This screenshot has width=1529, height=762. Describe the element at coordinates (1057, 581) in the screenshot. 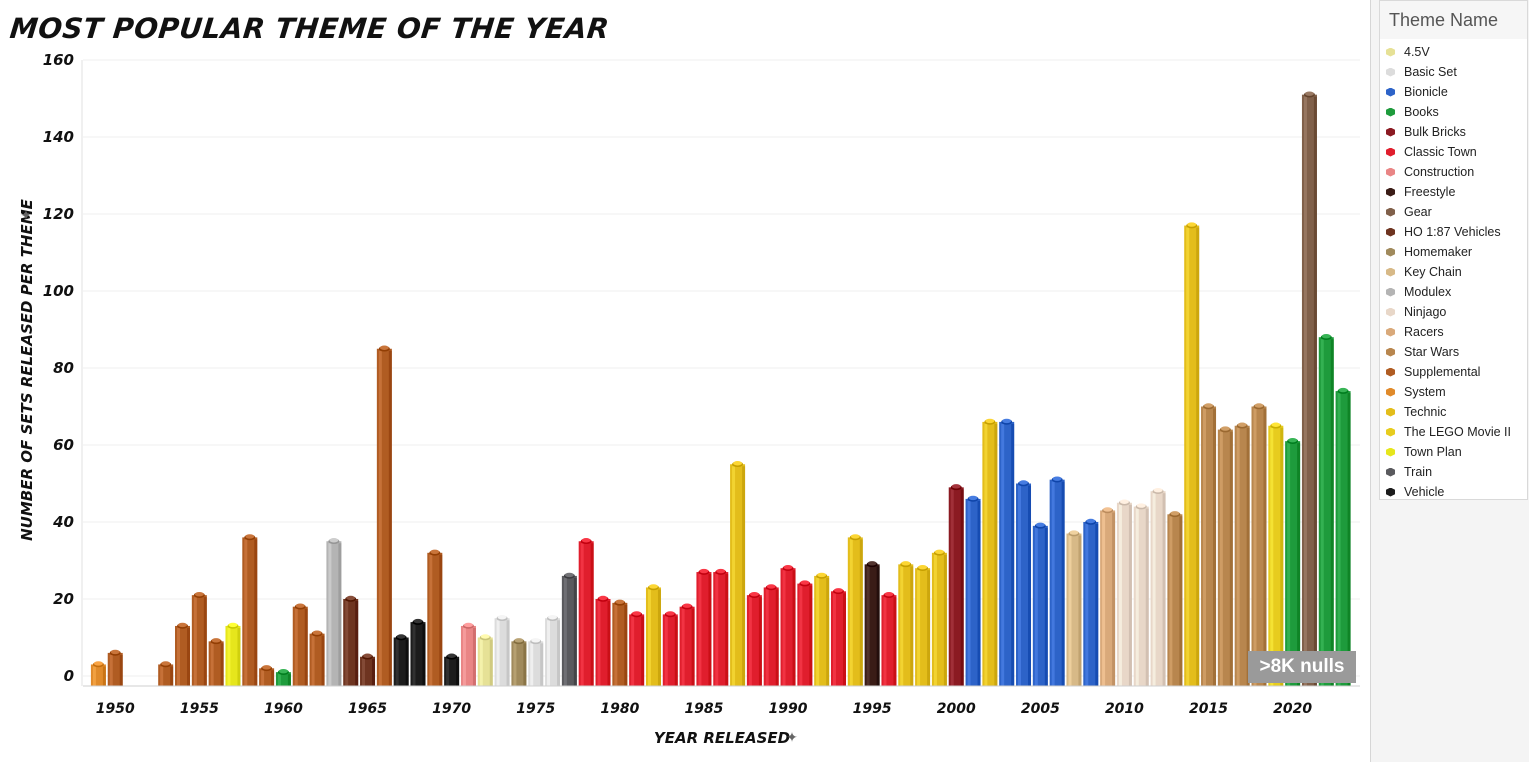

I see `bar-2006` at that location.